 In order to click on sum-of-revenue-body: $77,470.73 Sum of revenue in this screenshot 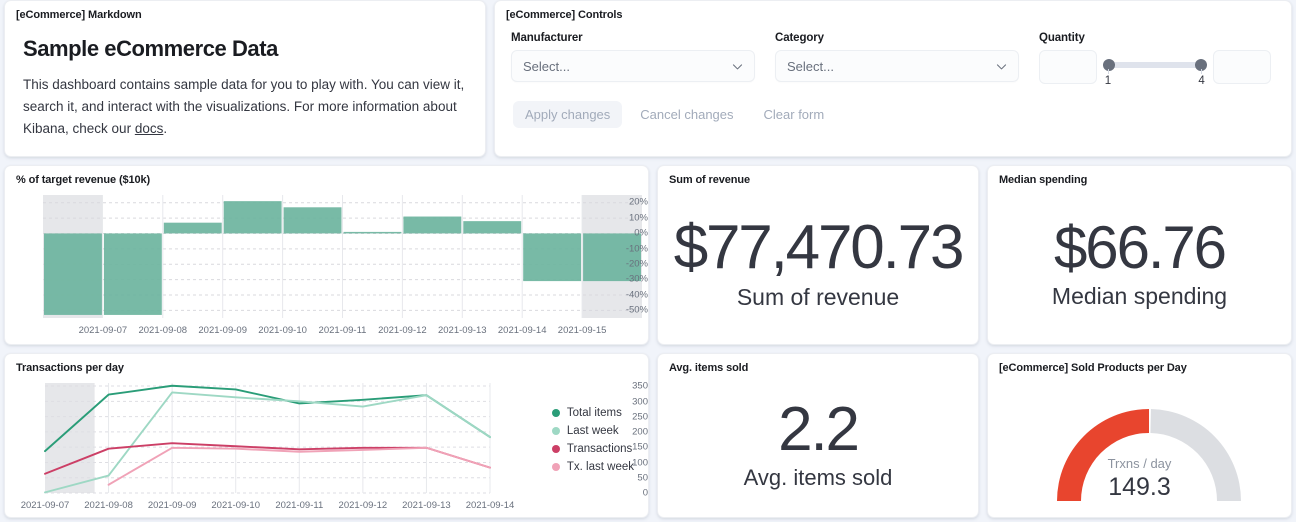, I will do `click(818, 267)`.